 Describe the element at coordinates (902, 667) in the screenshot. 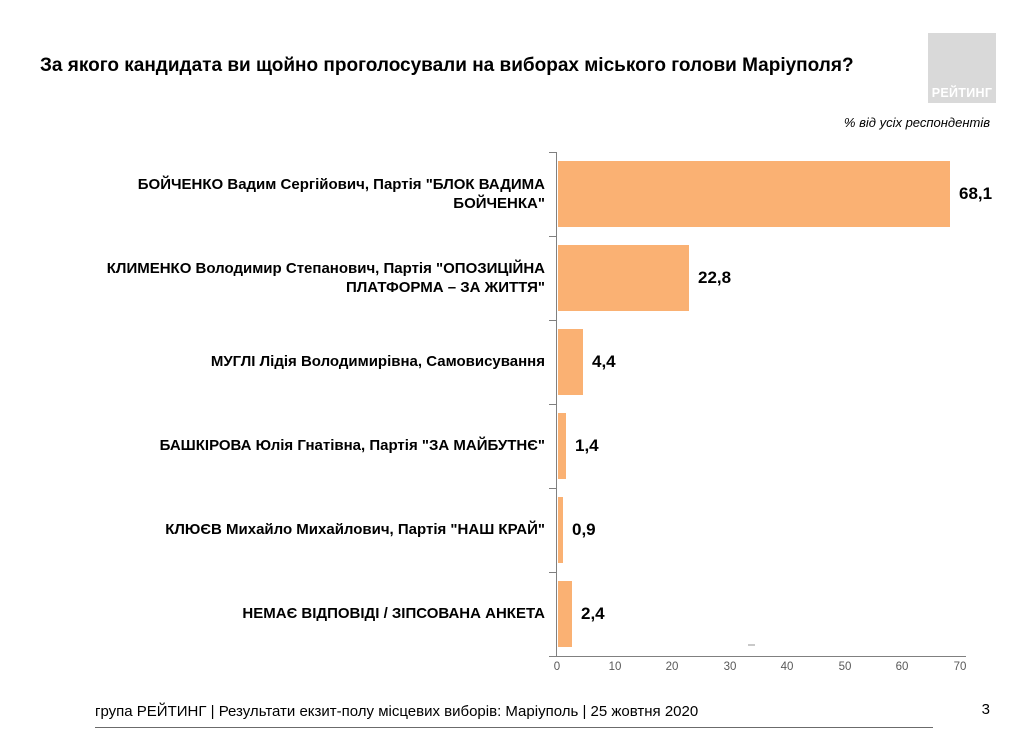

I see `x-tick-label: 60` at that location.